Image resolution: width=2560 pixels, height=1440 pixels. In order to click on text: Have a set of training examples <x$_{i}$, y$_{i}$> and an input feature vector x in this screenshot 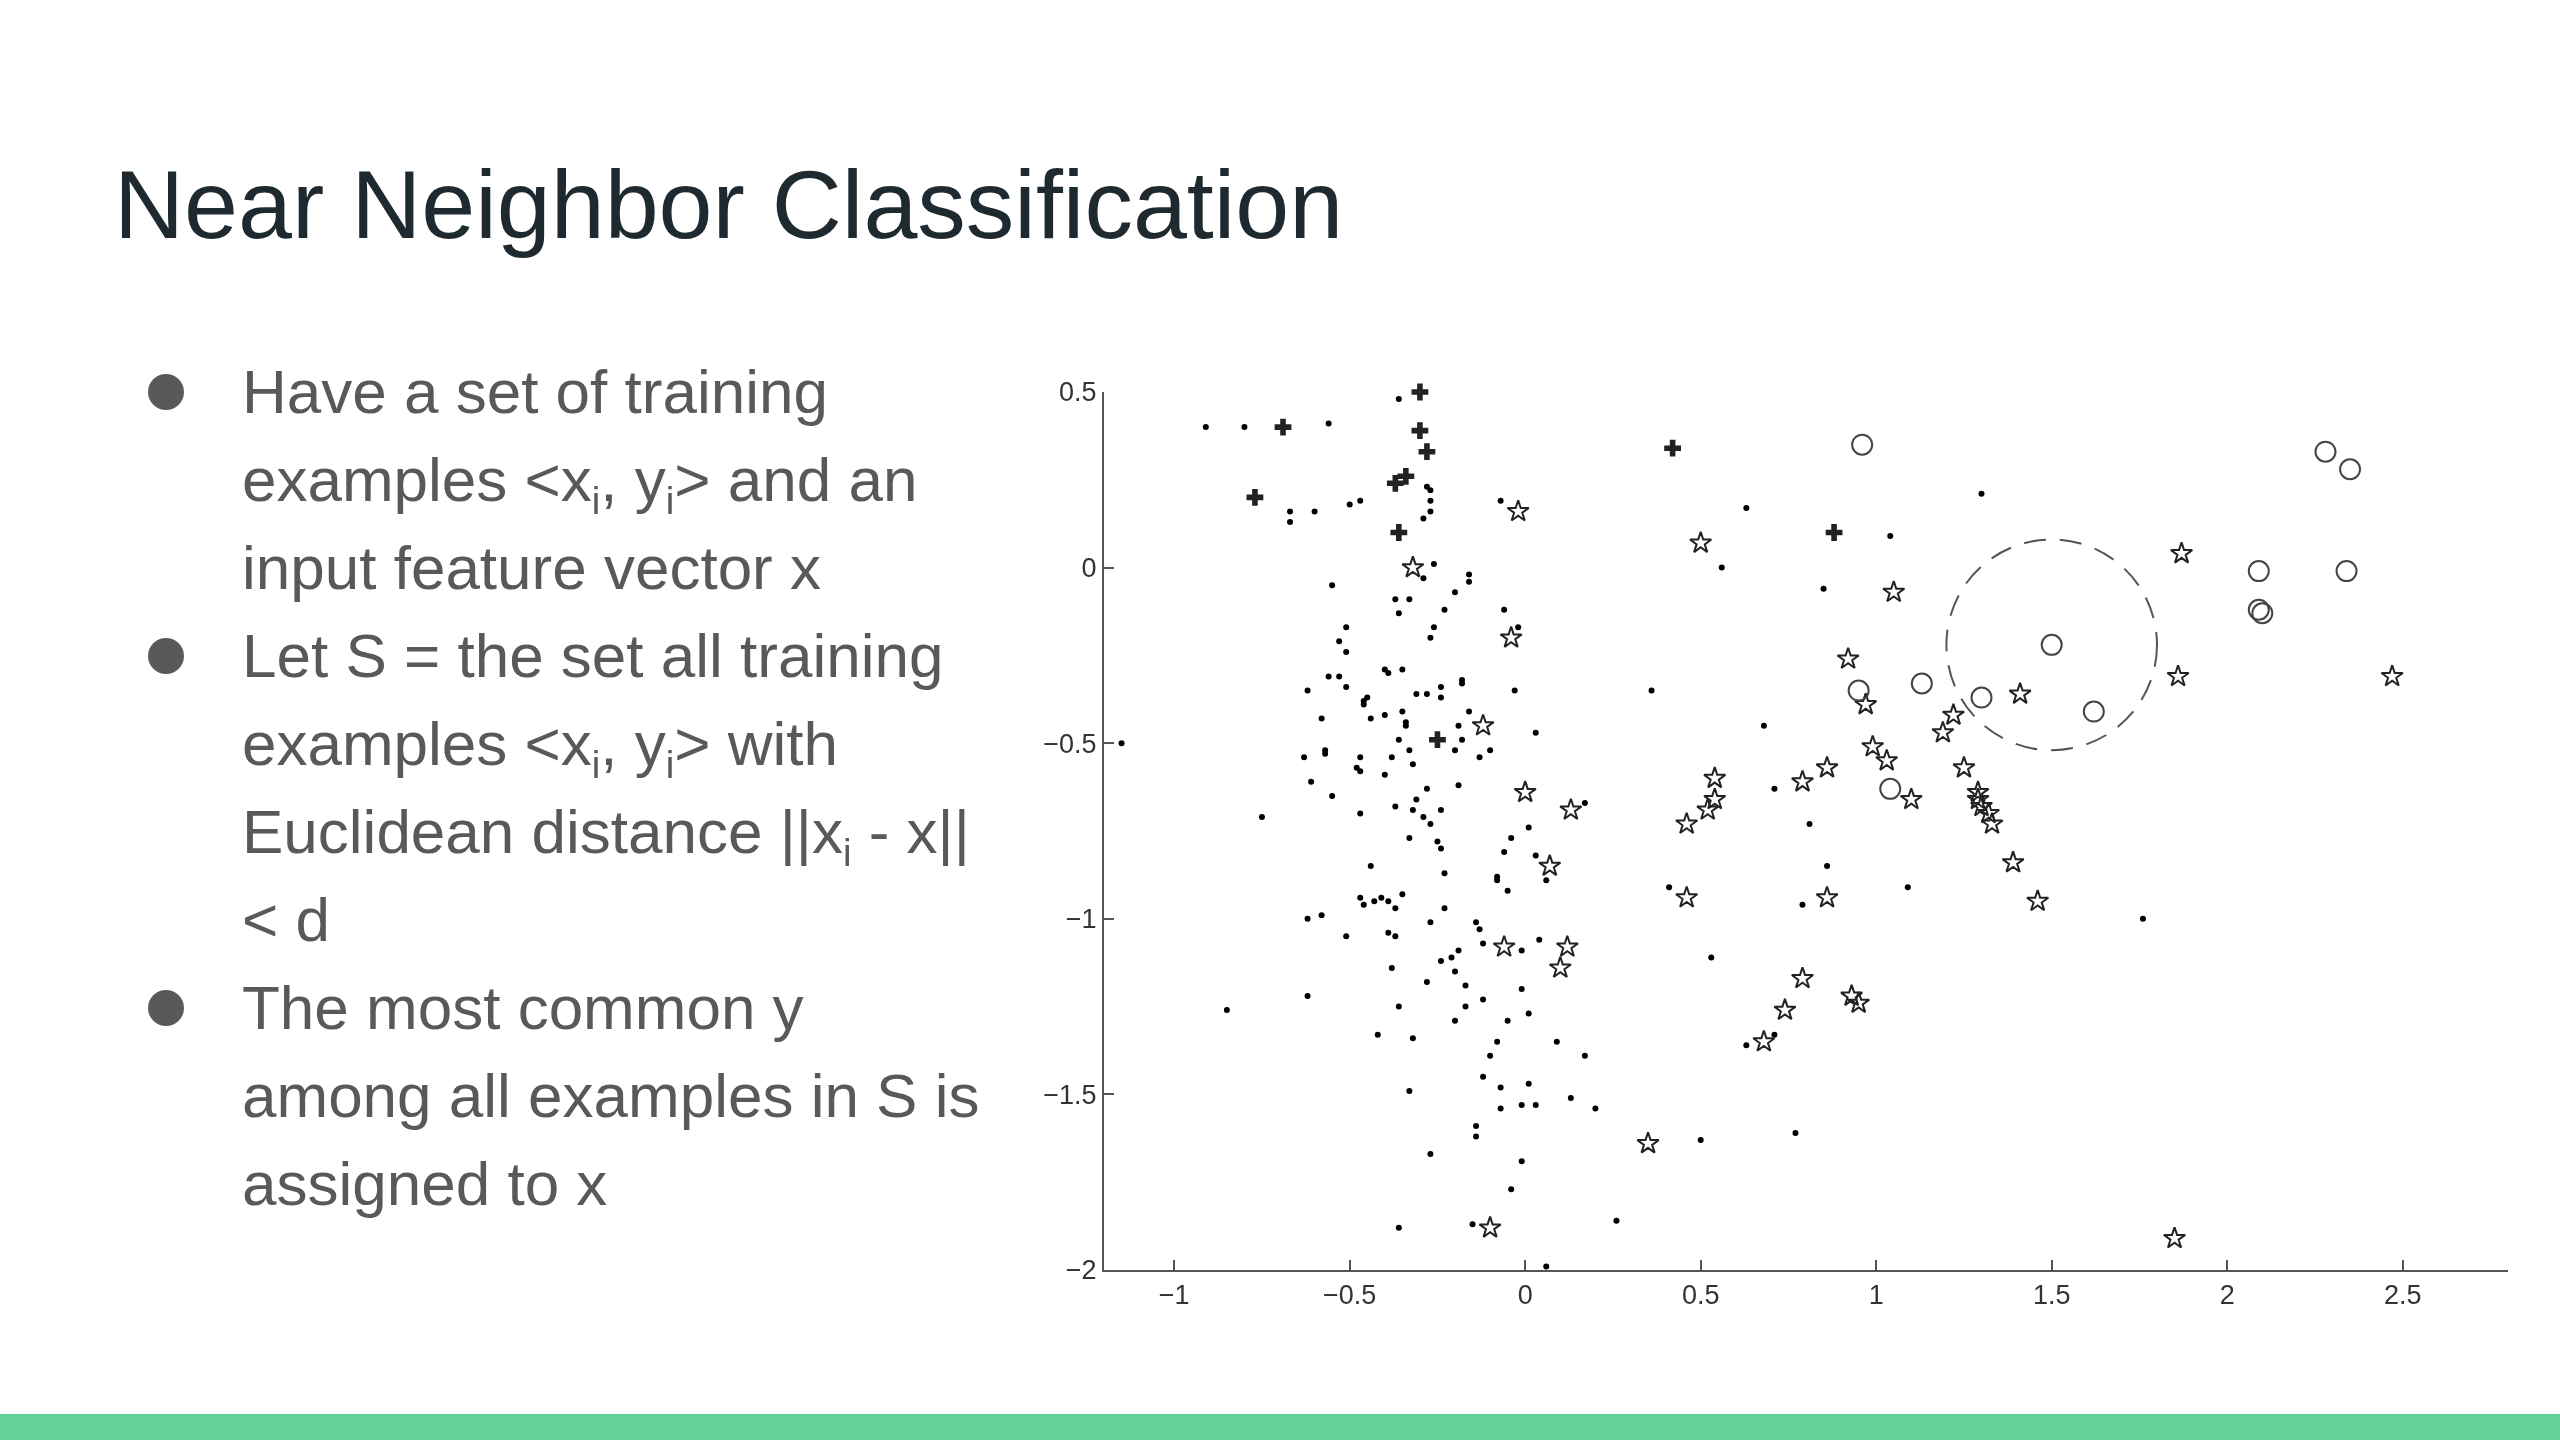, I will do `click(580, 479)`.